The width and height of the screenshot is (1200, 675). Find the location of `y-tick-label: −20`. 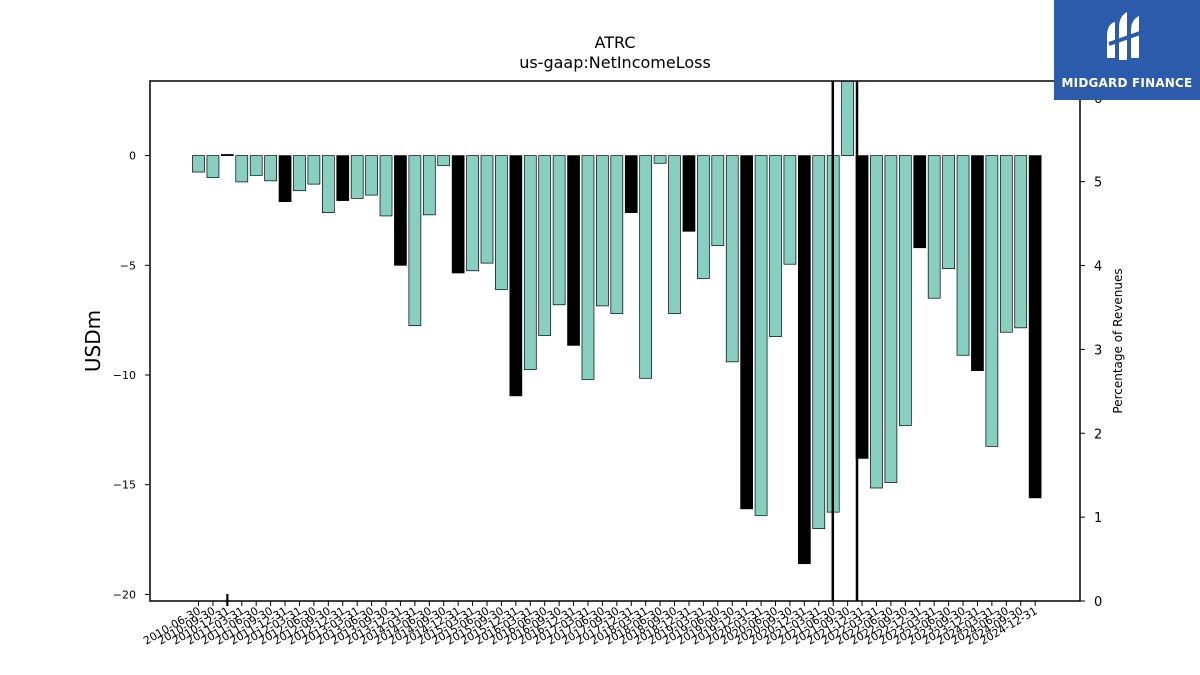

y-tick-label: −20 is located at coordinates (124, 594).